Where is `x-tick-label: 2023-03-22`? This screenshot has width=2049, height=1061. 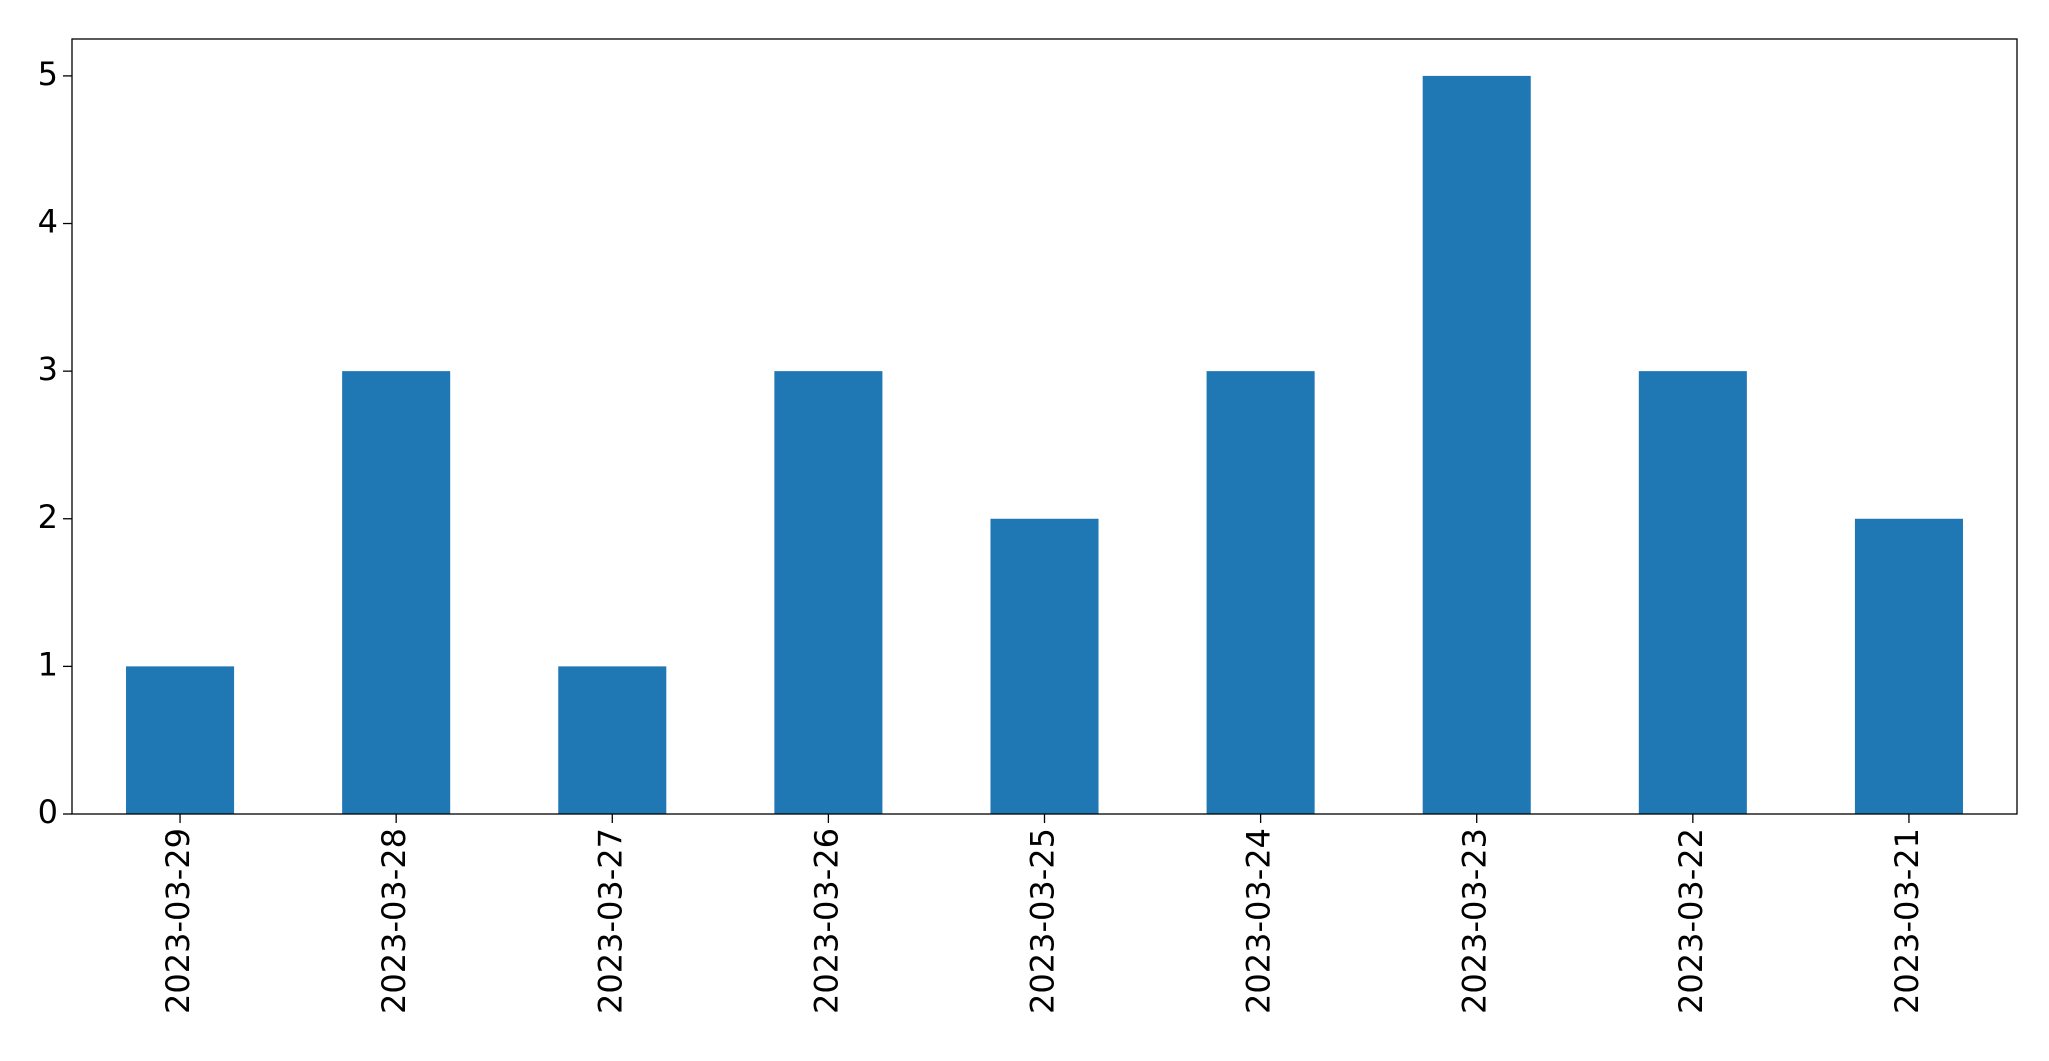 x-tick-label: 2023-03-22 is located at coordinates (1691, 921).